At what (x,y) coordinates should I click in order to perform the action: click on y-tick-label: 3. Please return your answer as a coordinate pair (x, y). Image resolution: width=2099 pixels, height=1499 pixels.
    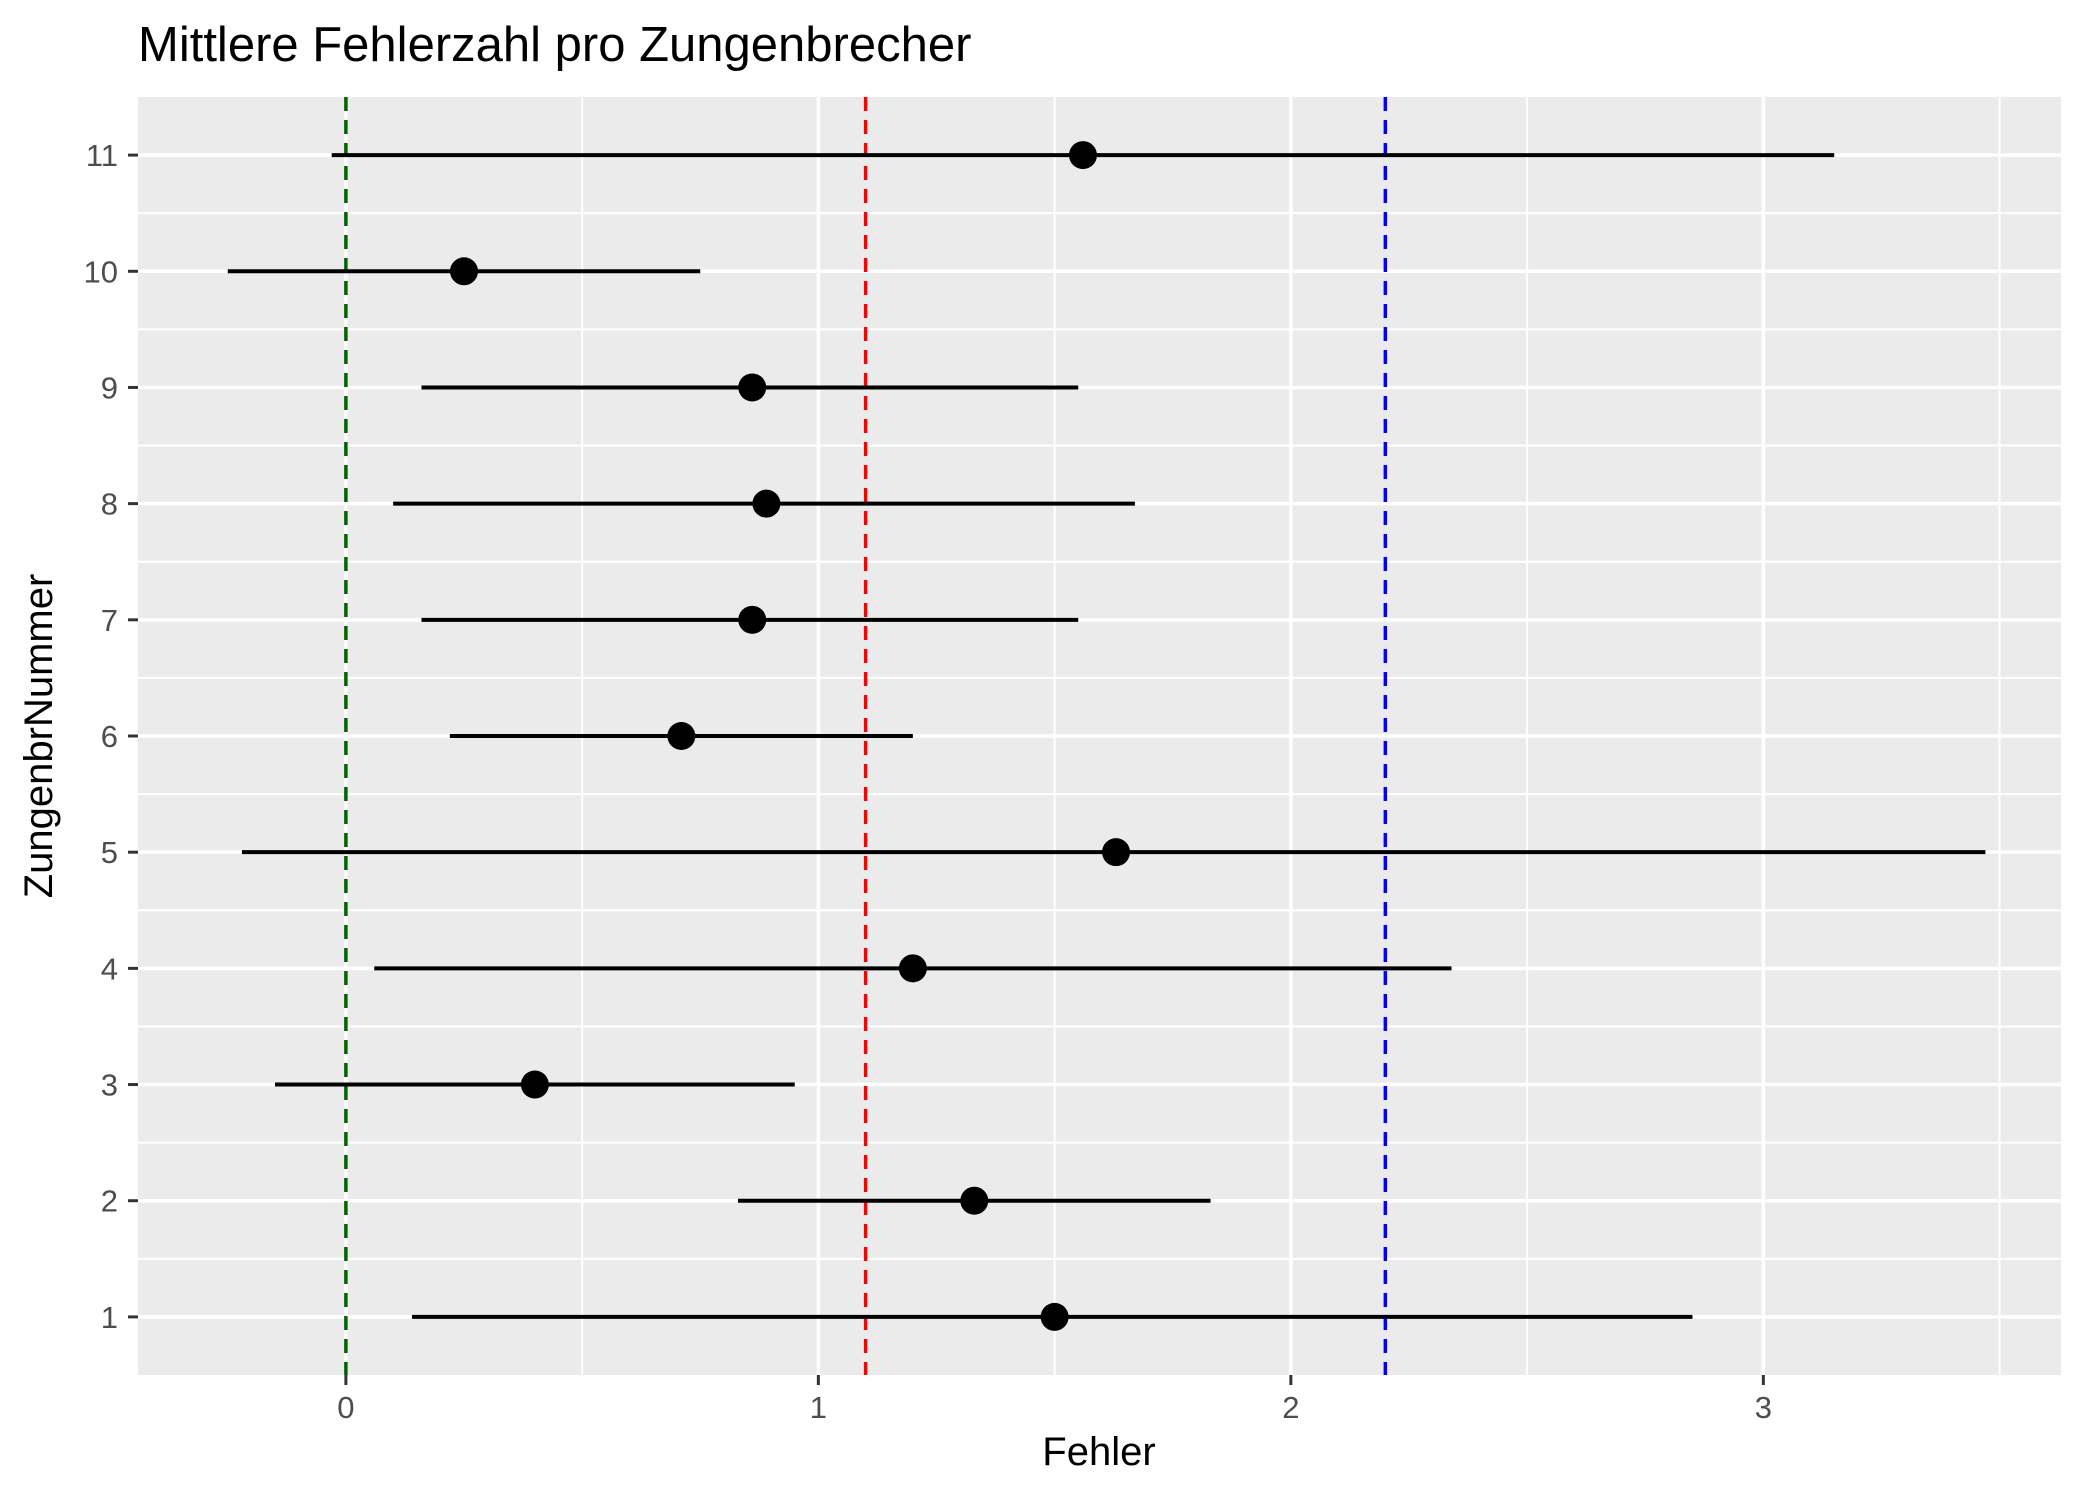
    Looking at the image, I should click on (109, 1085).